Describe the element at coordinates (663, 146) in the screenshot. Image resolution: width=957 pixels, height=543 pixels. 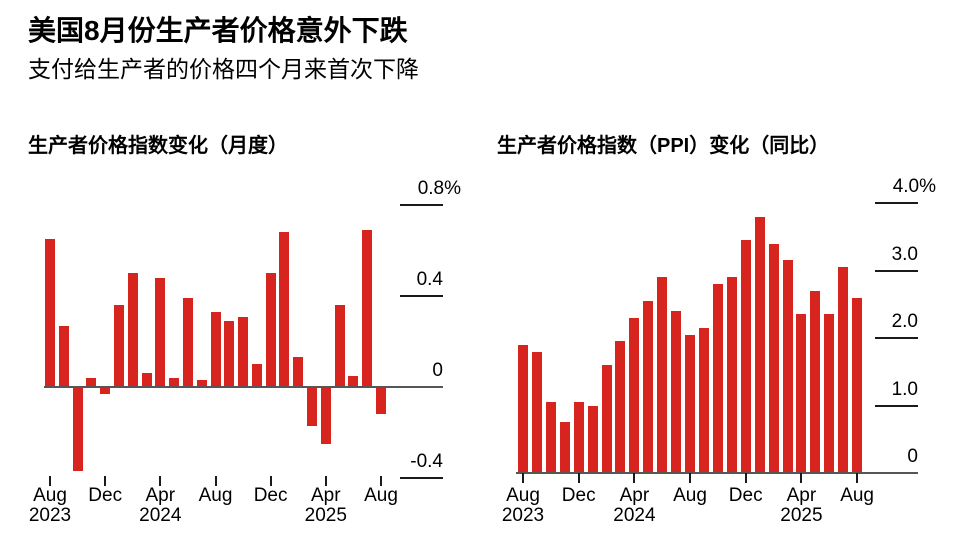
I see `chart-title-yoy: 生产者价格指数（PPI）变化（同比）` at that location.